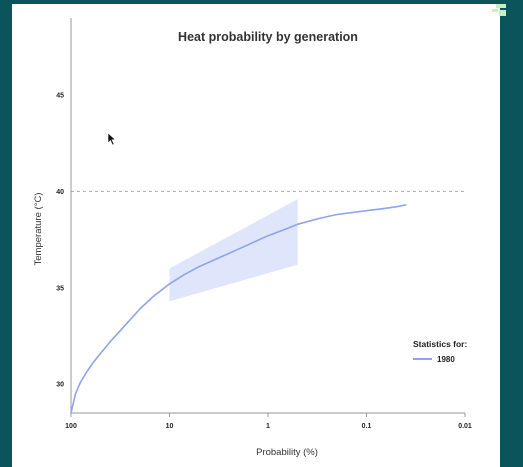 Image resolution: width=523 pixels, height=467 pixels. What do you see at coordinates (446, 359) in the screenshot?
I see `legend-label-1980: 1980` at bounding box center [446, 359].